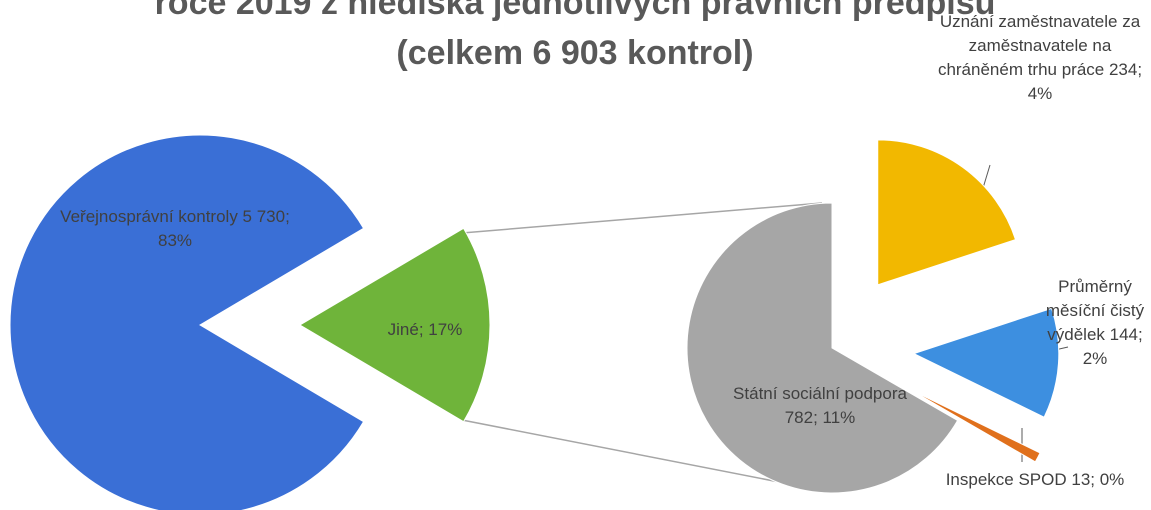 This screenshot has height=510, width=1151. I want to click on data-label: Státní sociální podpora 782; 11%, so click(820, 405).